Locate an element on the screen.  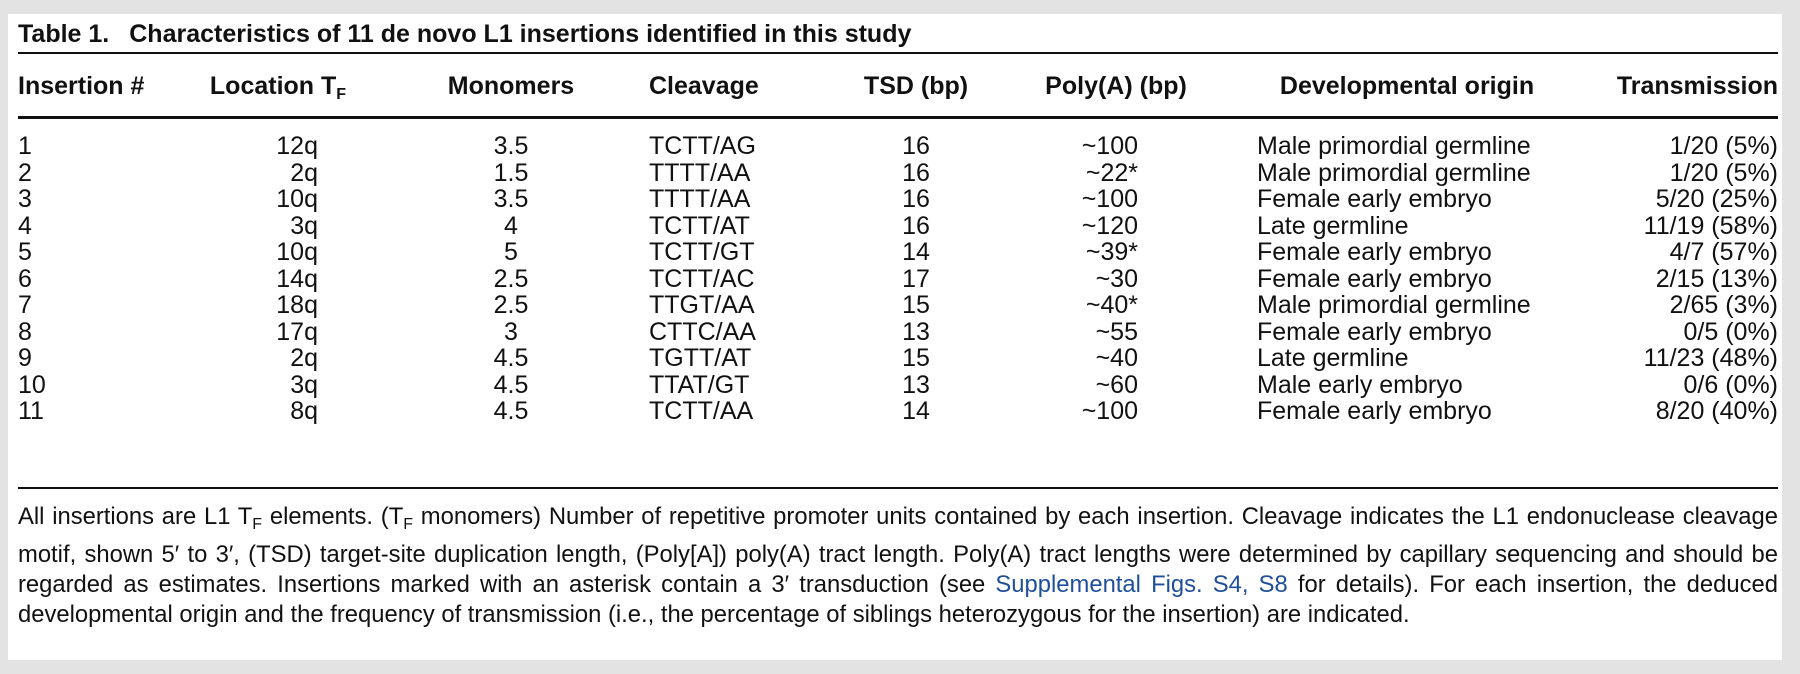
header-location-label: Location T is located at coordinates (273, 86).